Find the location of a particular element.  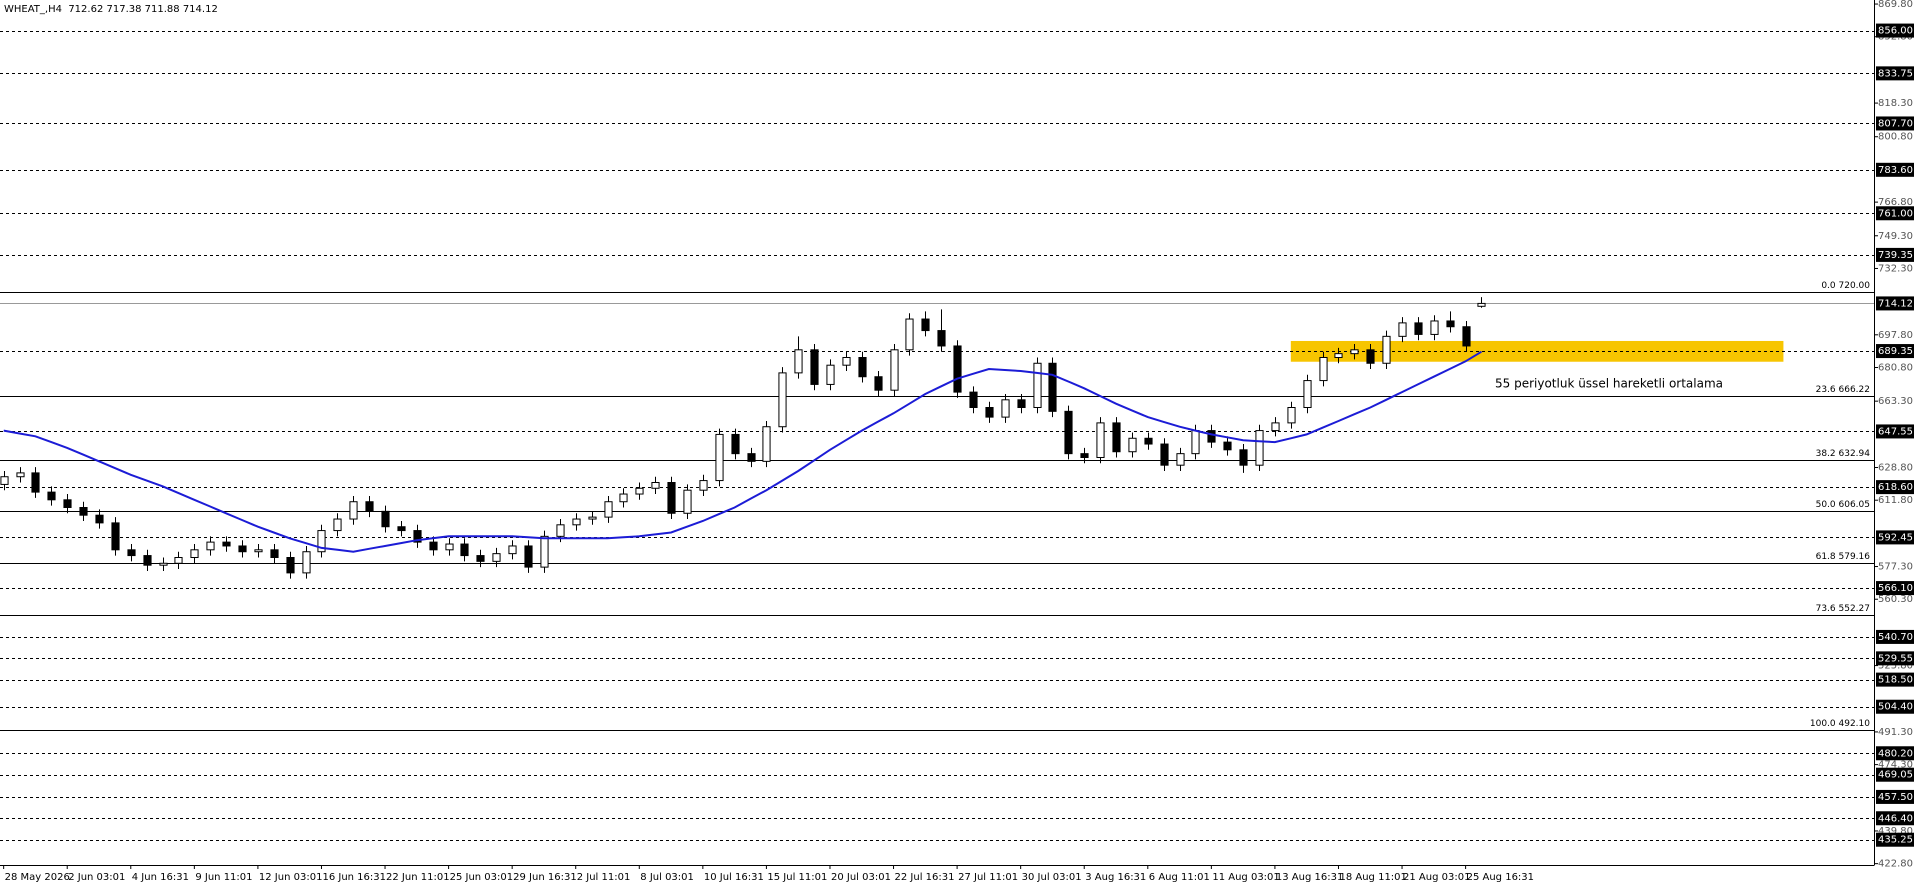

level-label: 739.35 is located at coordinates (1895, 255).